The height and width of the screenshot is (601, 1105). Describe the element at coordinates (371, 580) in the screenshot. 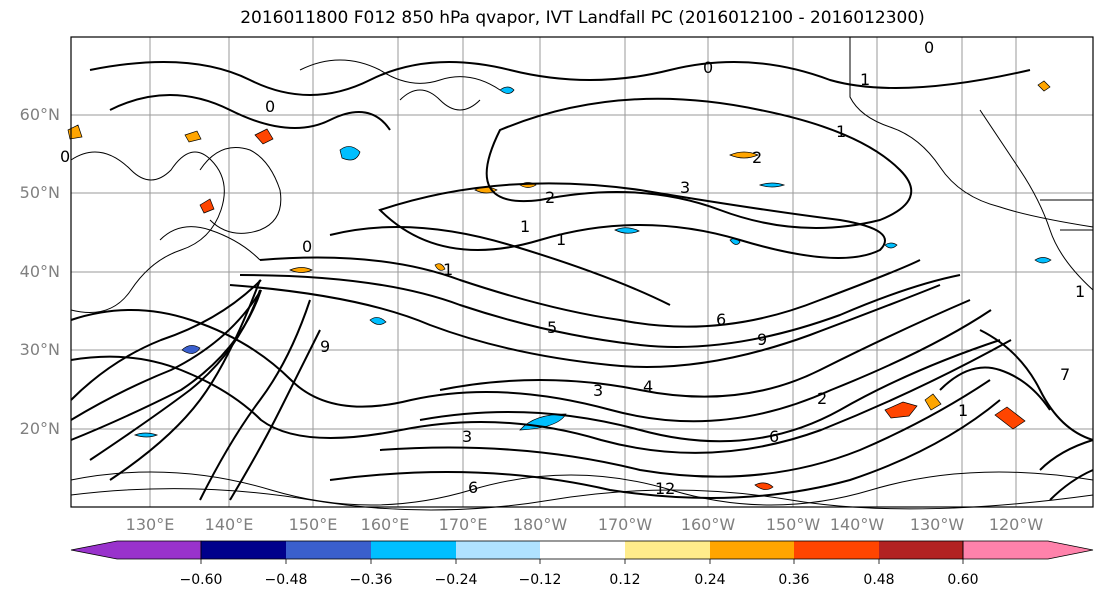

I see `colorbar-tick-label: −0.36` at that location.